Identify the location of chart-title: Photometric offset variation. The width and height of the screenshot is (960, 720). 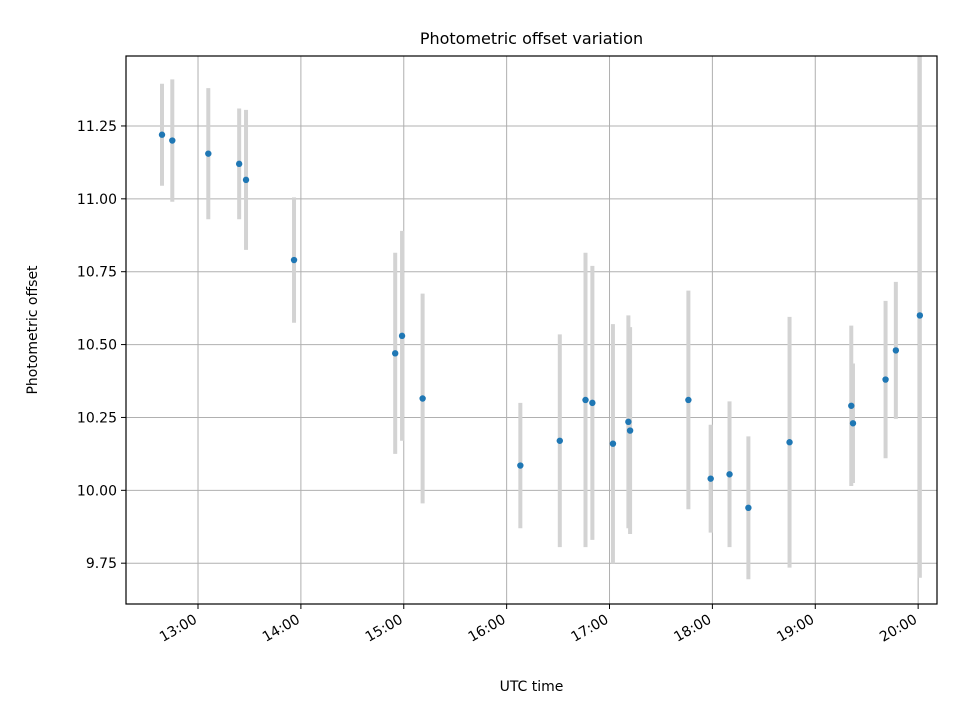
(531, 38).